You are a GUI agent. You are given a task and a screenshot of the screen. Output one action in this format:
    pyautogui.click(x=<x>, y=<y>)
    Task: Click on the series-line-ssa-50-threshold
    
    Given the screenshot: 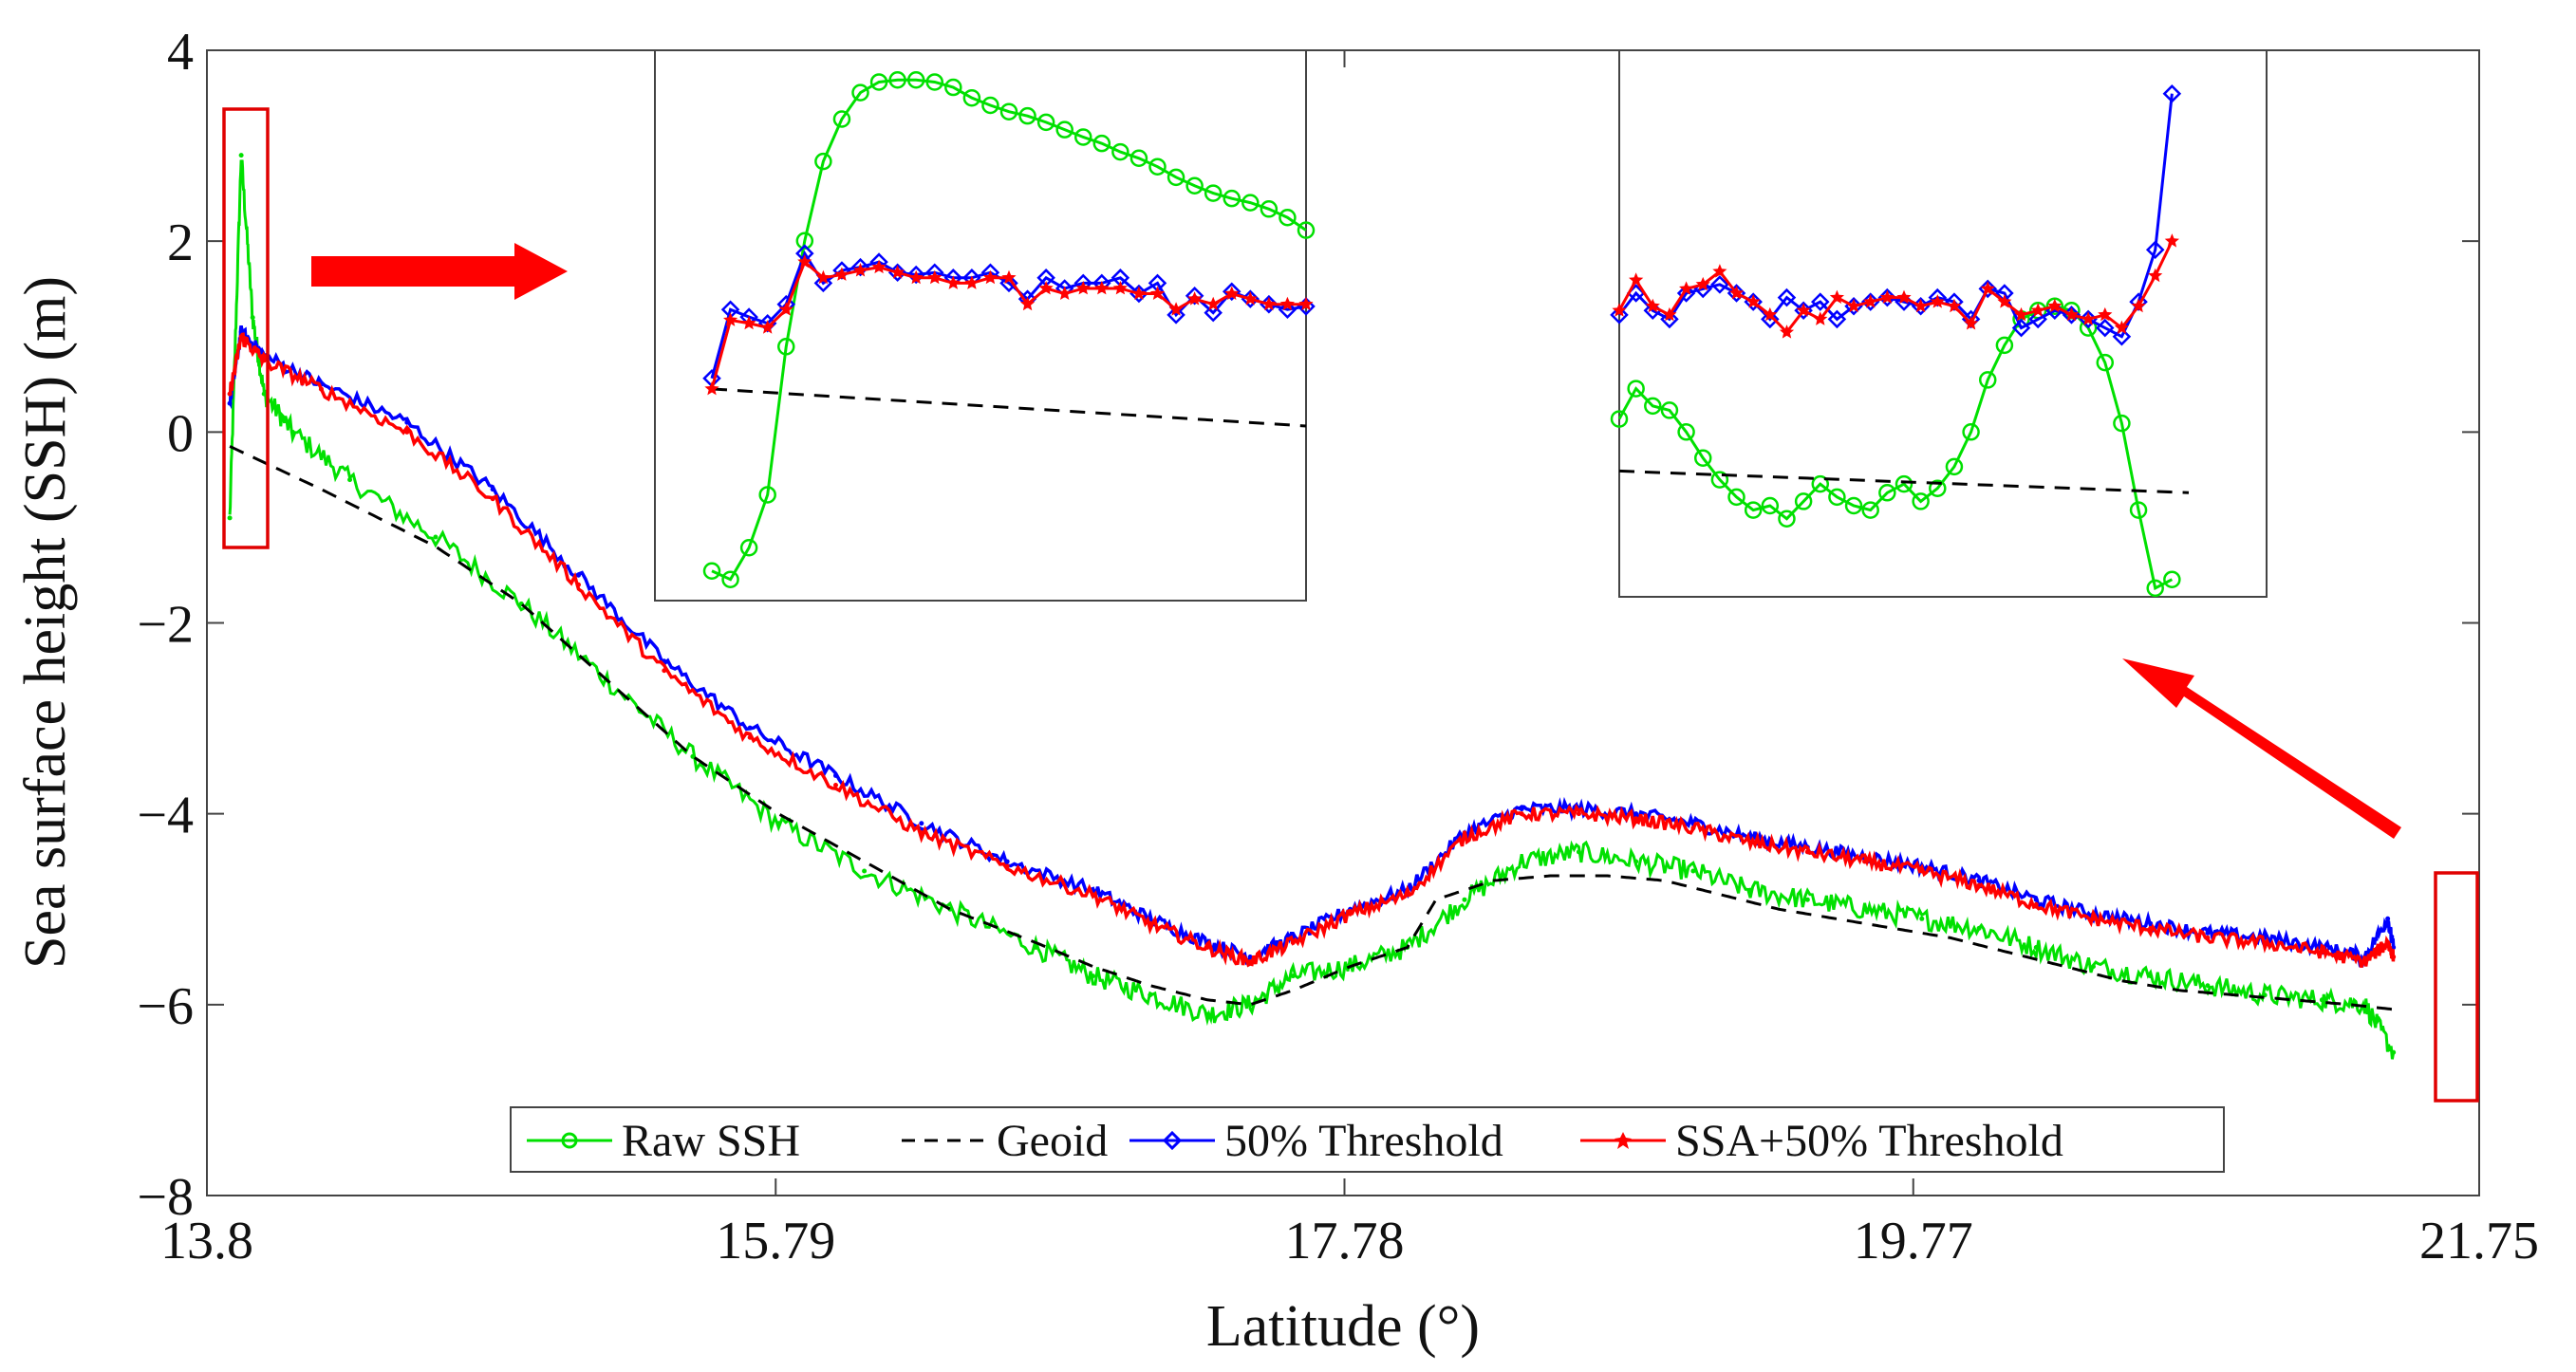 What is the action you would take?
    pyautogui.click(x=1895, y=287)
    